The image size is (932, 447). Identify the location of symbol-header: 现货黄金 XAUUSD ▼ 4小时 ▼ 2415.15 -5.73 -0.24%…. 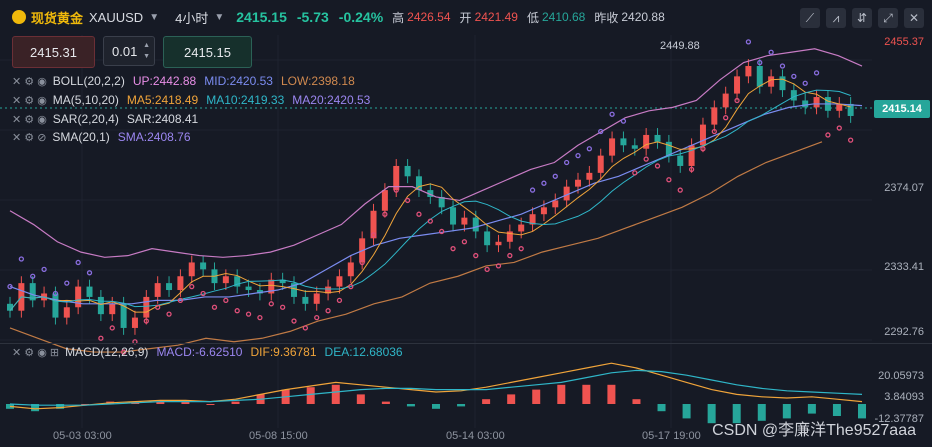
(466, 17).